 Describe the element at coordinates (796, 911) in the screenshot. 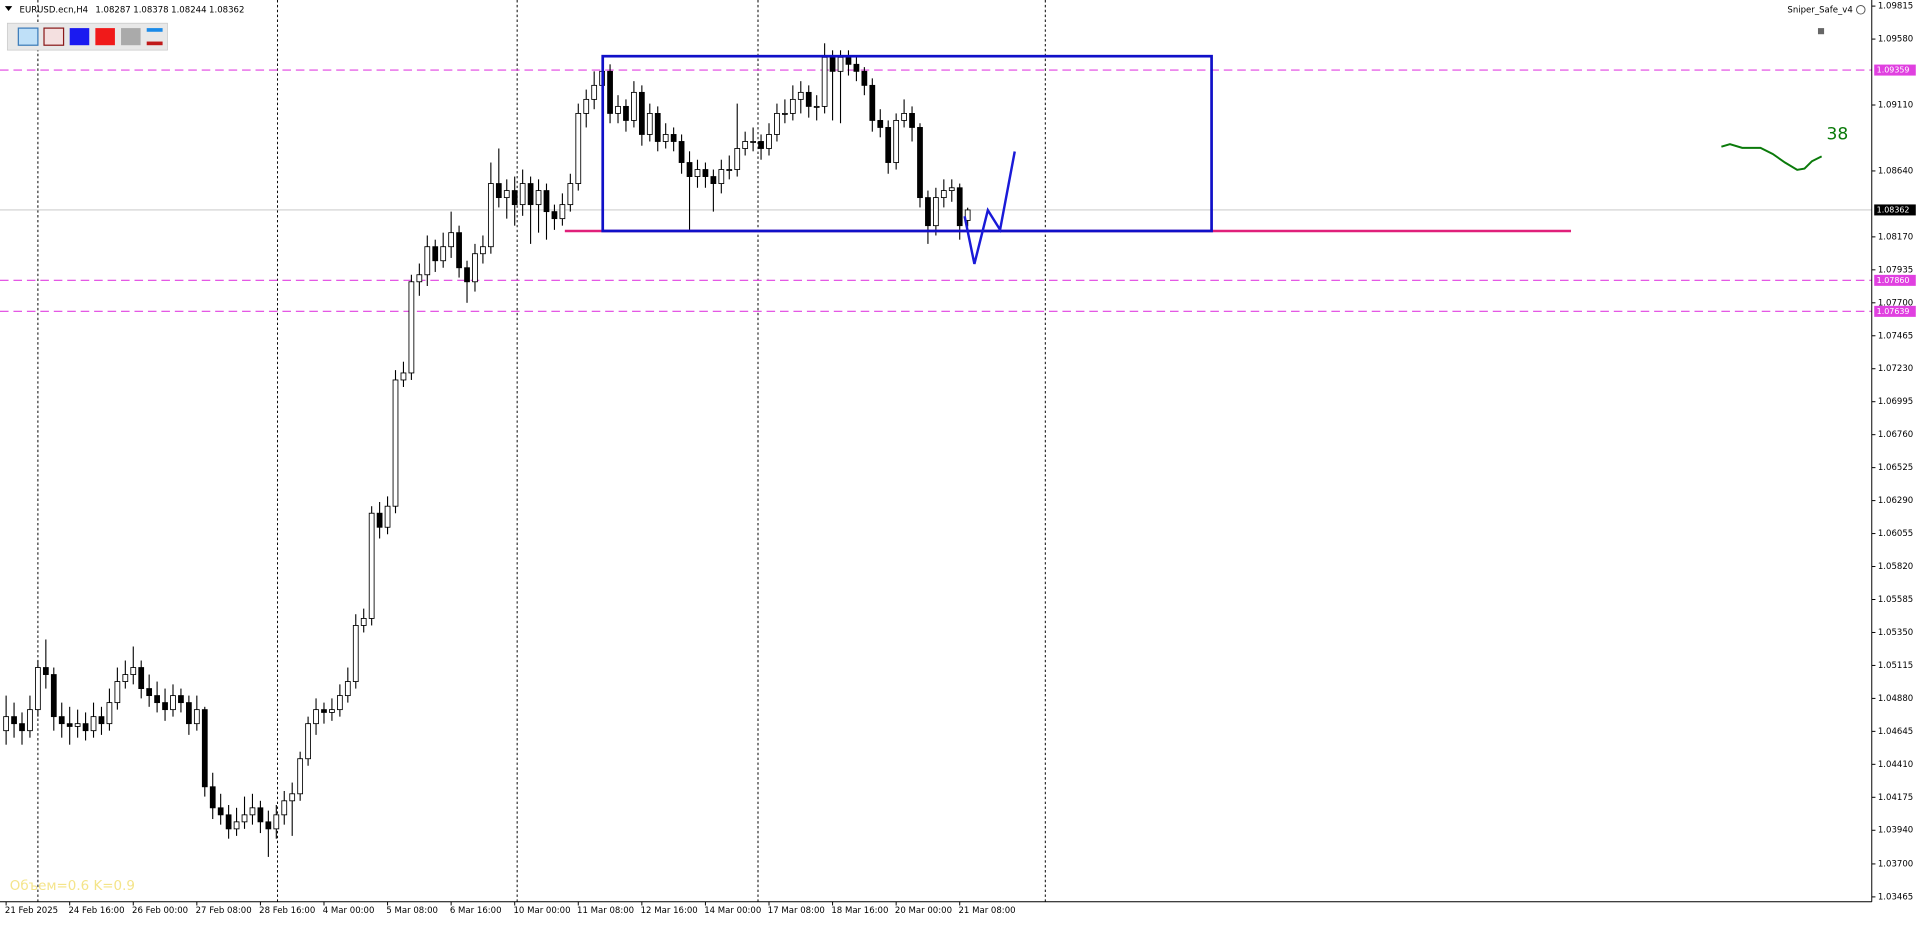

I see `x-tick-label: 17 Mar 08:00` at that location.